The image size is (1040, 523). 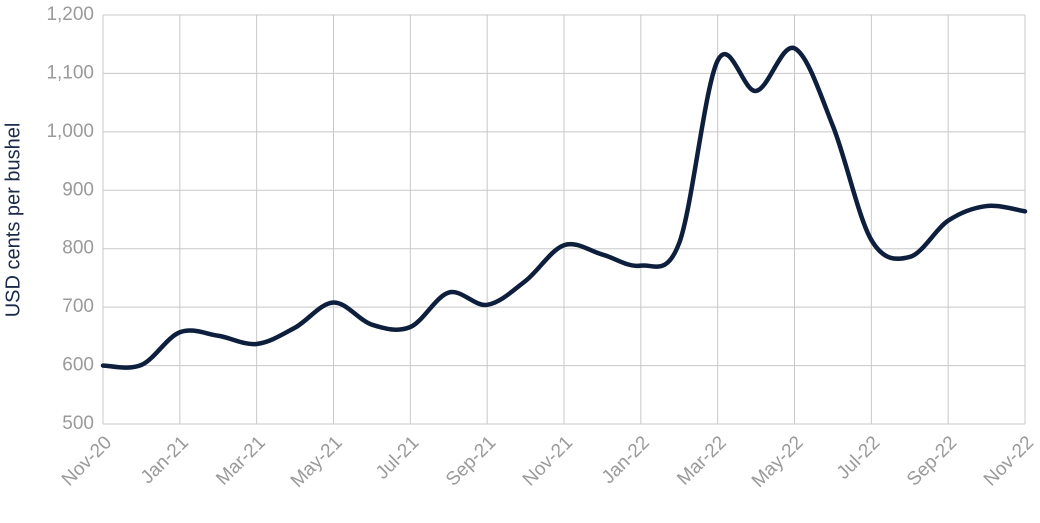 I want to click on y-tick-label: 800, so click(x=78, y=248).